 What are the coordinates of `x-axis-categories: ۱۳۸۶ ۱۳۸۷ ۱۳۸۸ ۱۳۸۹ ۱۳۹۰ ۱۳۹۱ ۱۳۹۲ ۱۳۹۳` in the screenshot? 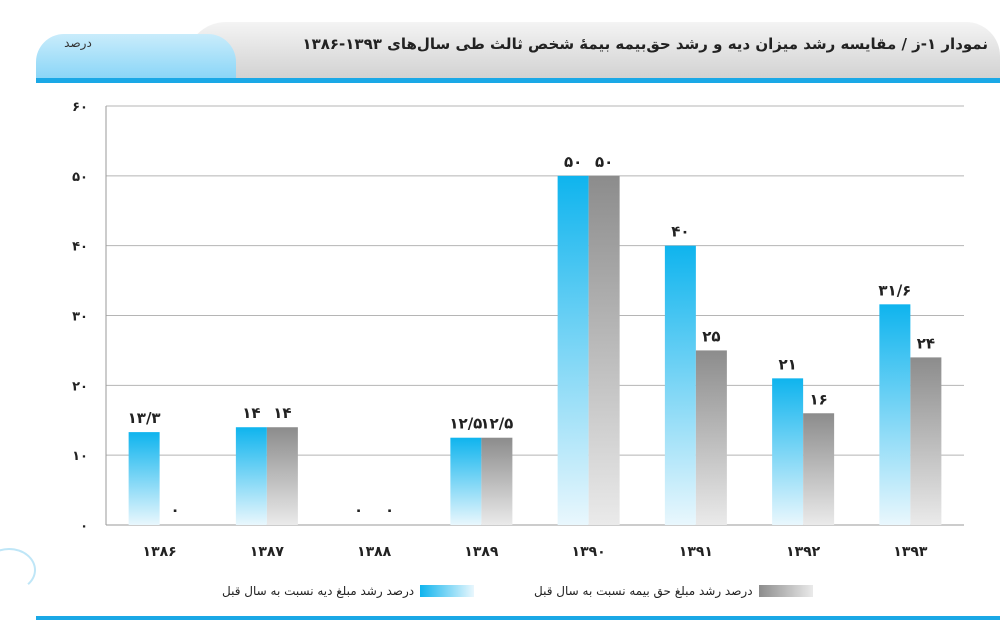 It's located at (535, 552).